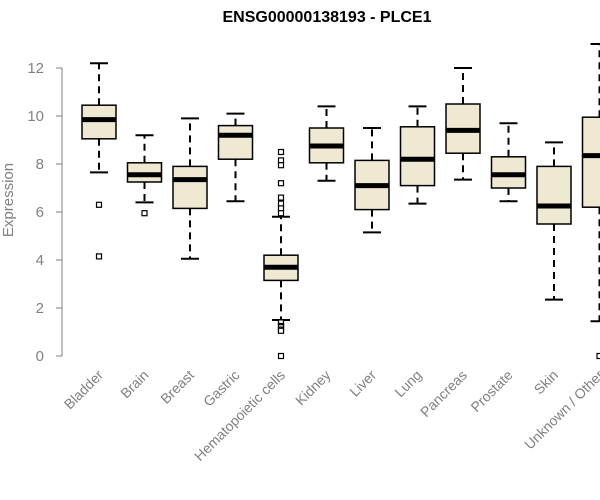 Image resolution: width=600 pixels, height=500 pixels. What do you see at coordinates (362, 383) in the screenshot?
I see `x-tick-label: Liver` at bounding box center [362, 383].